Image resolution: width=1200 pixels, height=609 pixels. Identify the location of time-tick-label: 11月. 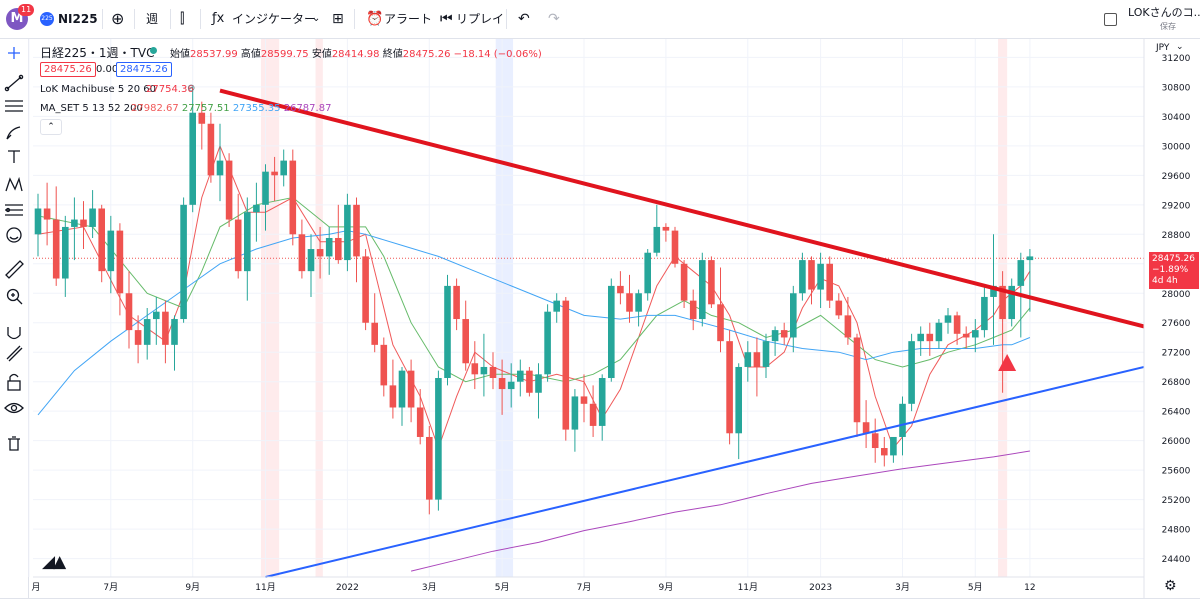
(265, 587).